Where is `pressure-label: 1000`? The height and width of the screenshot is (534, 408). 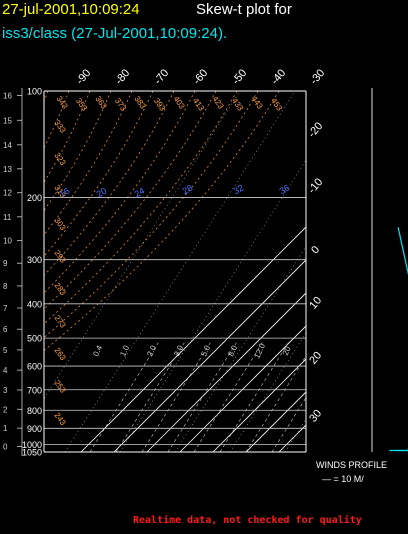 pressure-label: 1000 is located at coordinates (32, 445).